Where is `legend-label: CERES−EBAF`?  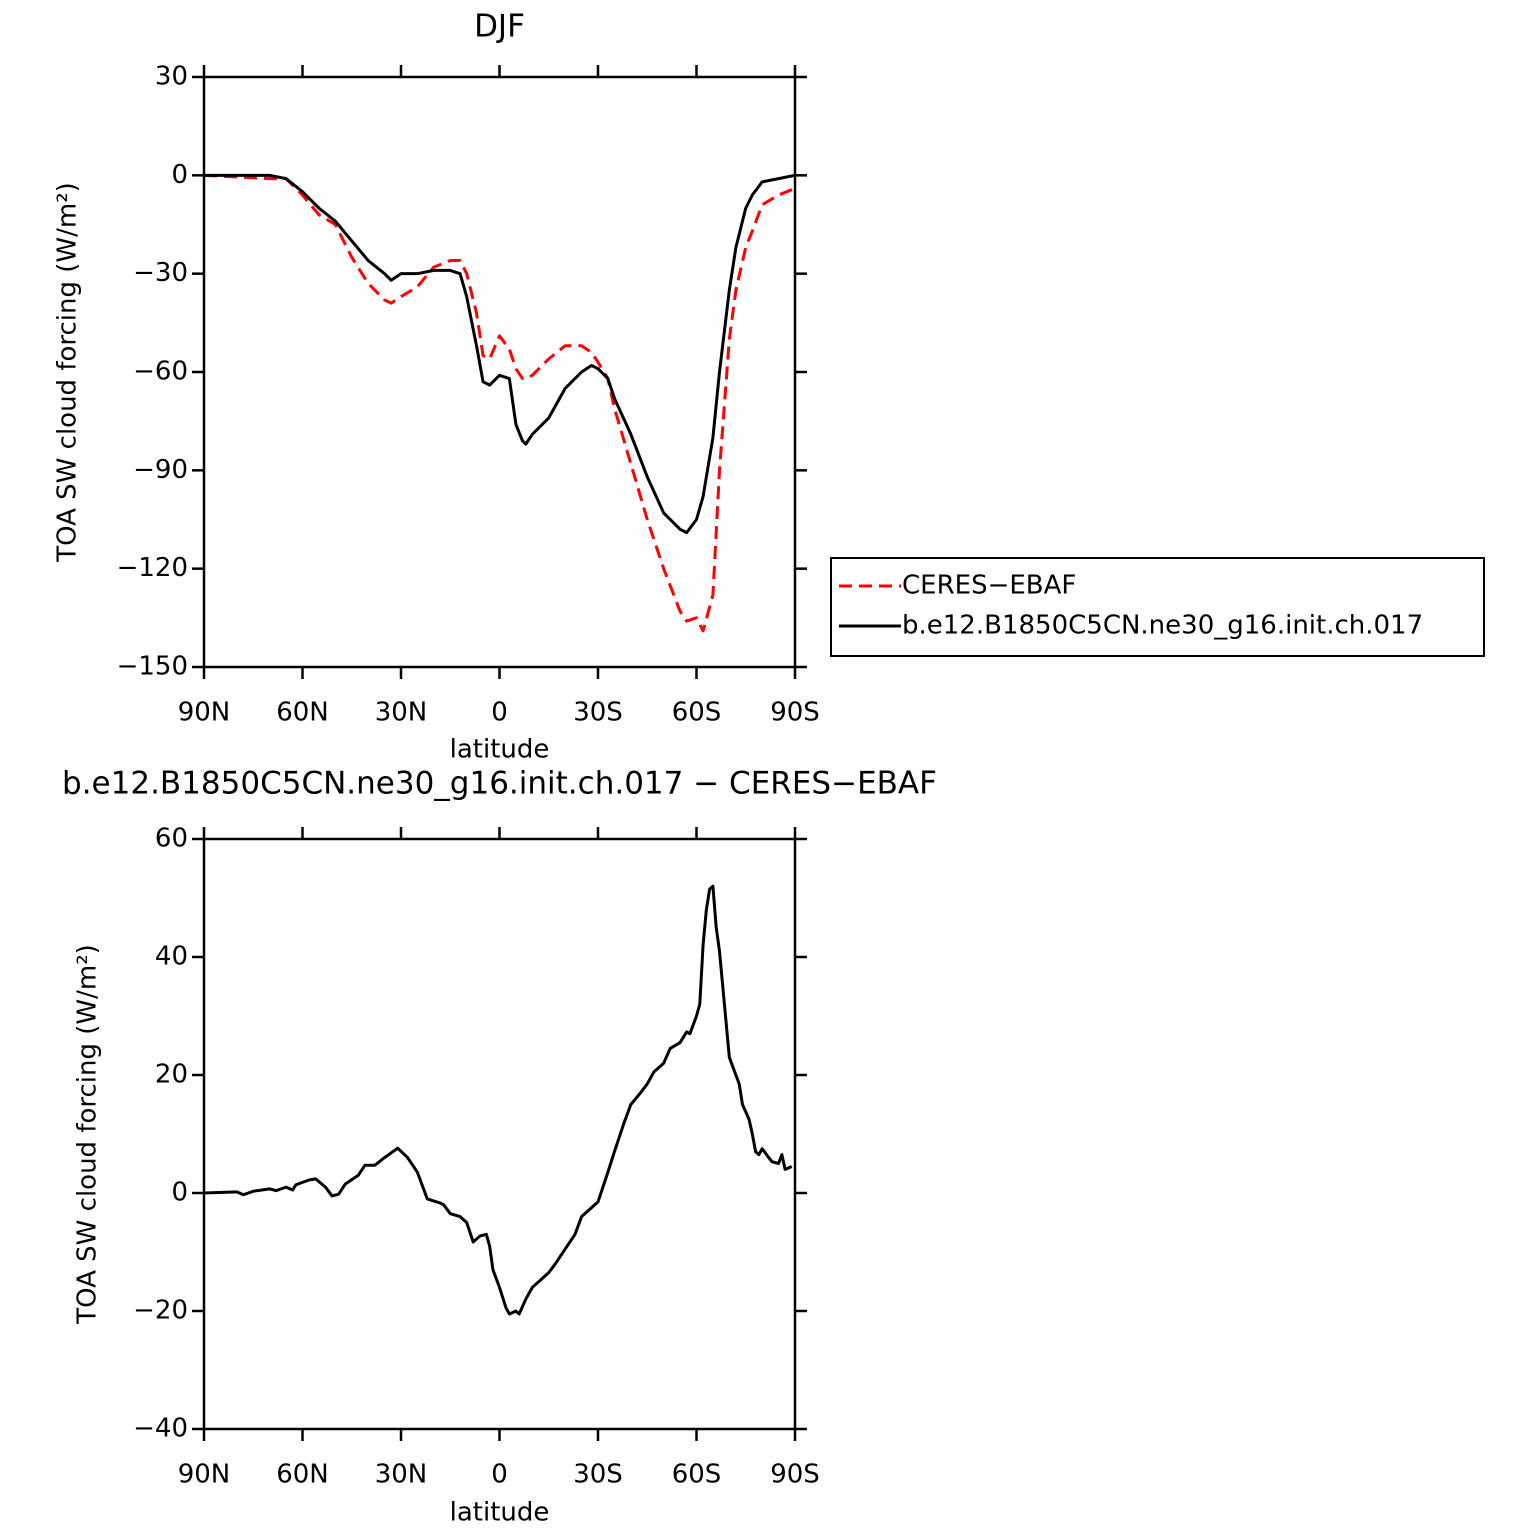
legend-label: CERES−EBAF is located at coordinates (989, 586).